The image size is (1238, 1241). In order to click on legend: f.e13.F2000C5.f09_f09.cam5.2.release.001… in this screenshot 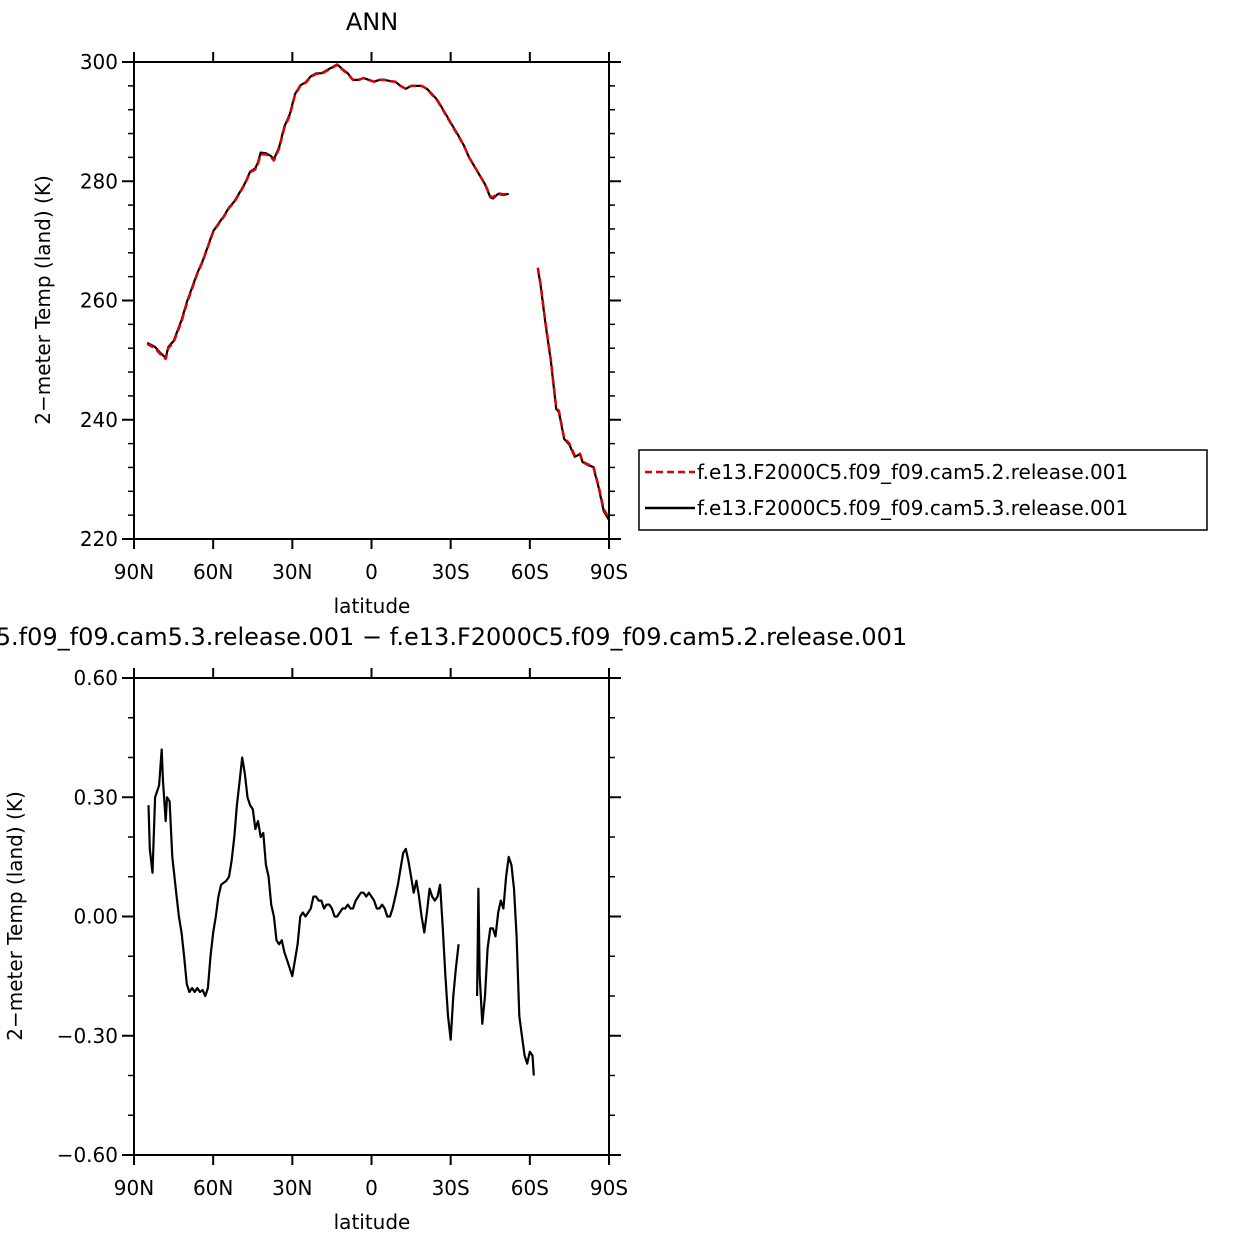, I will do `click(923, 490)`.